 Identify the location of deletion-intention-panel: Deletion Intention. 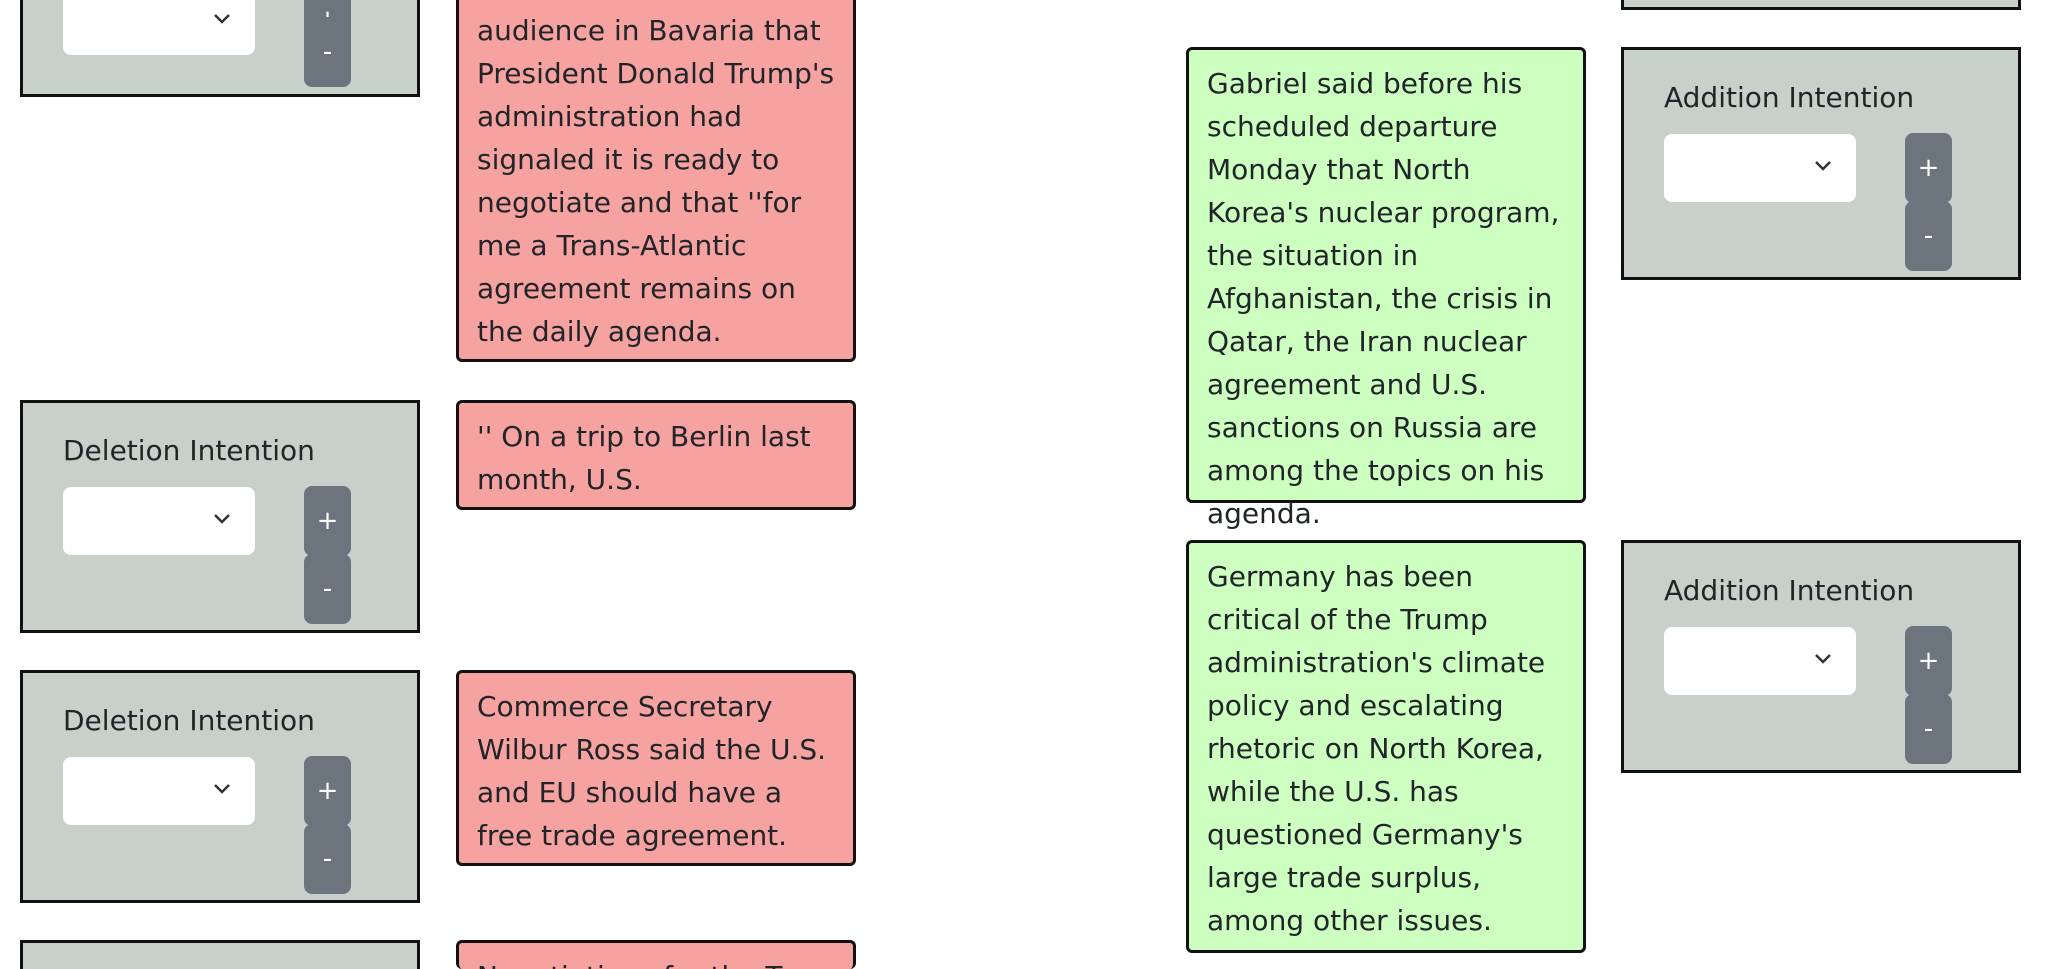
(220, 954).